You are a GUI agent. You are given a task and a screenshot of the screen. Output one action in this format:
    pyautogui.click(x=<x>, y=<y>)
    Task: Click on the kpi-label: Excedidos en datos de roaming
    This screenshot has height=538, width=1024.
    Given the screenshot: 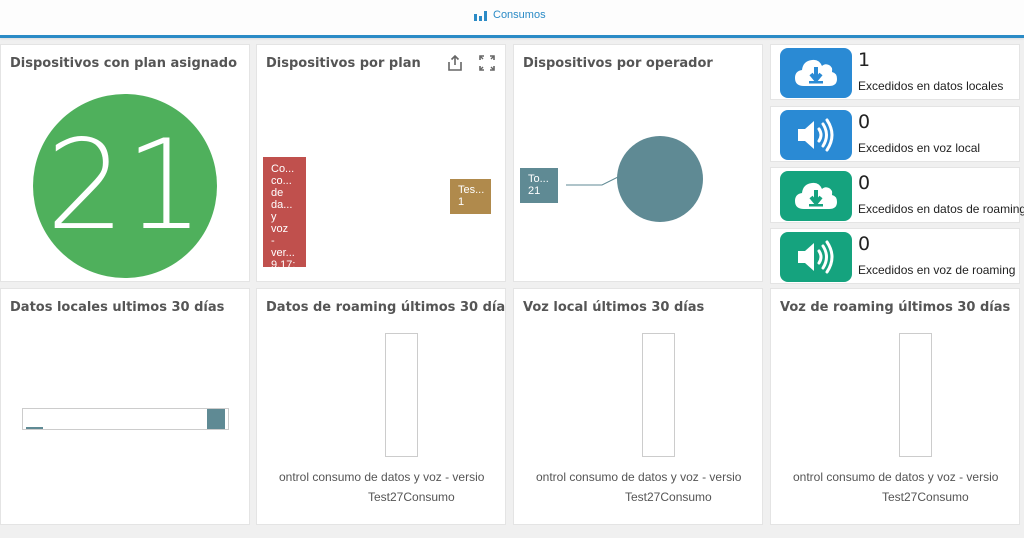 What is the action you would take?
    pyautogui.click(x=941, y=209)
    